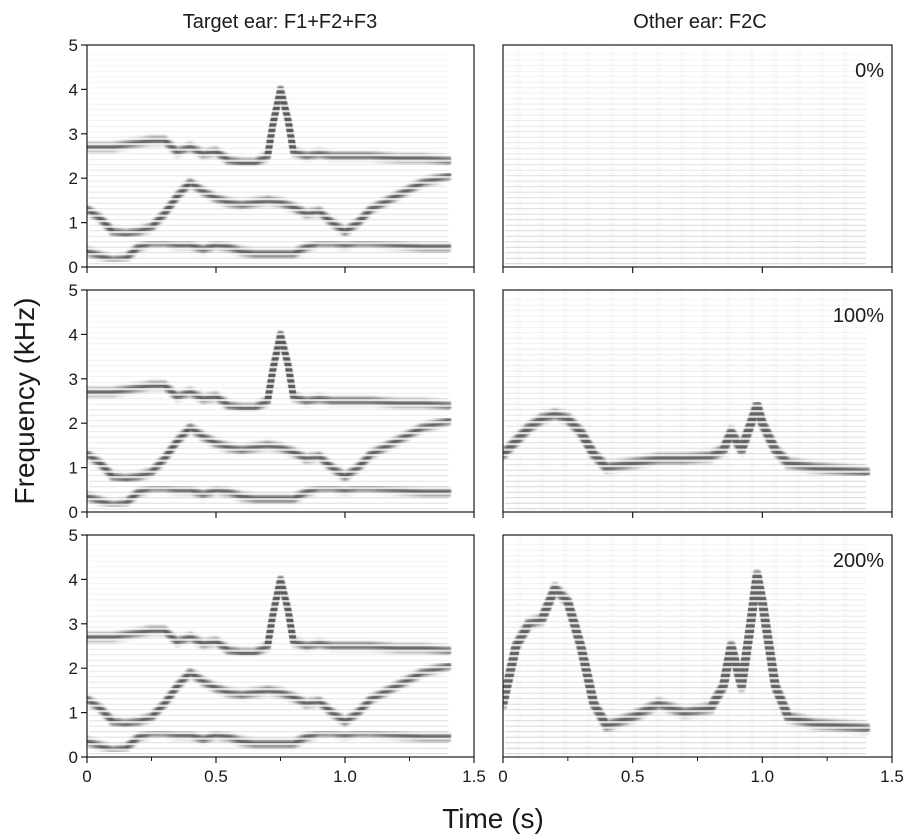 Image resolution: width=905 pixels, height=834 pixels. Describe the element at coordinates (493, 818) in the screenshot. I see `x-axis-label: Time (s)` at that location.